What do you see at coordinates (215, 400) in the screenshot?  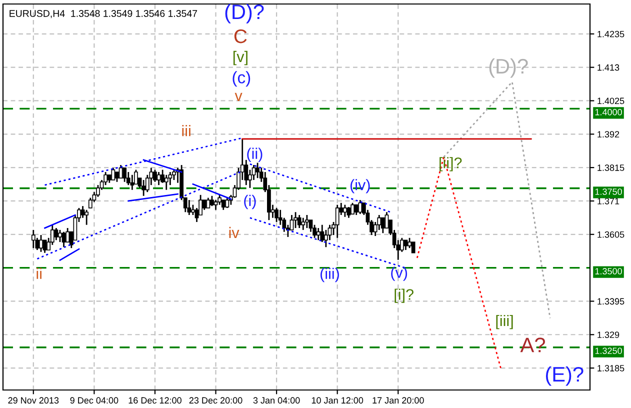 I see `x-tick-label: 23 Dec 20:00` at bounding box center [215, 400].